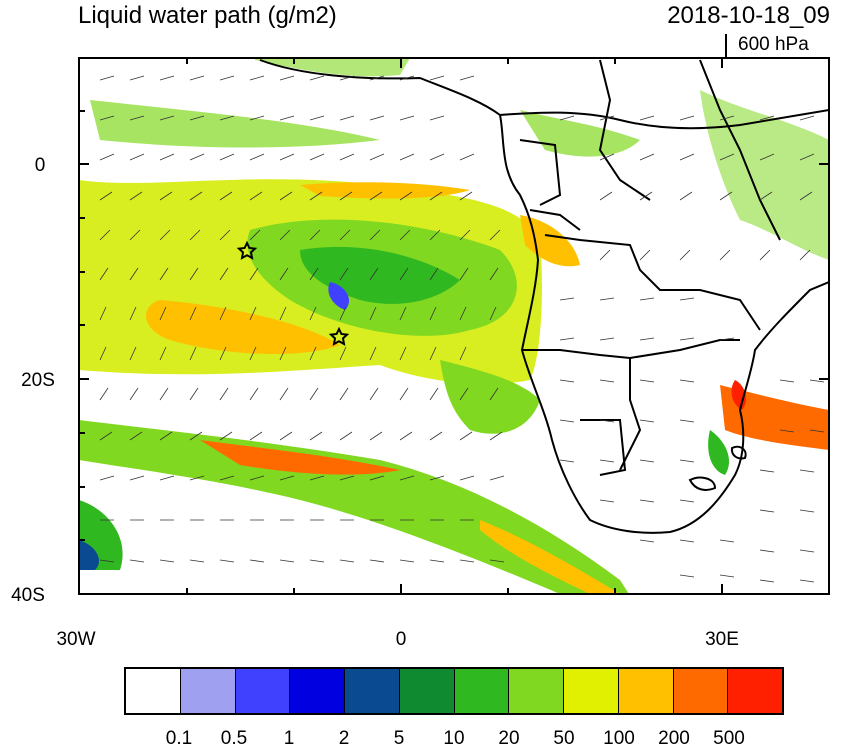 The image size is (850, 750). Describe the element at coordinates (748, 15) in the screenshot. I see `datetime-label: 2018-10-18_09` at that location.